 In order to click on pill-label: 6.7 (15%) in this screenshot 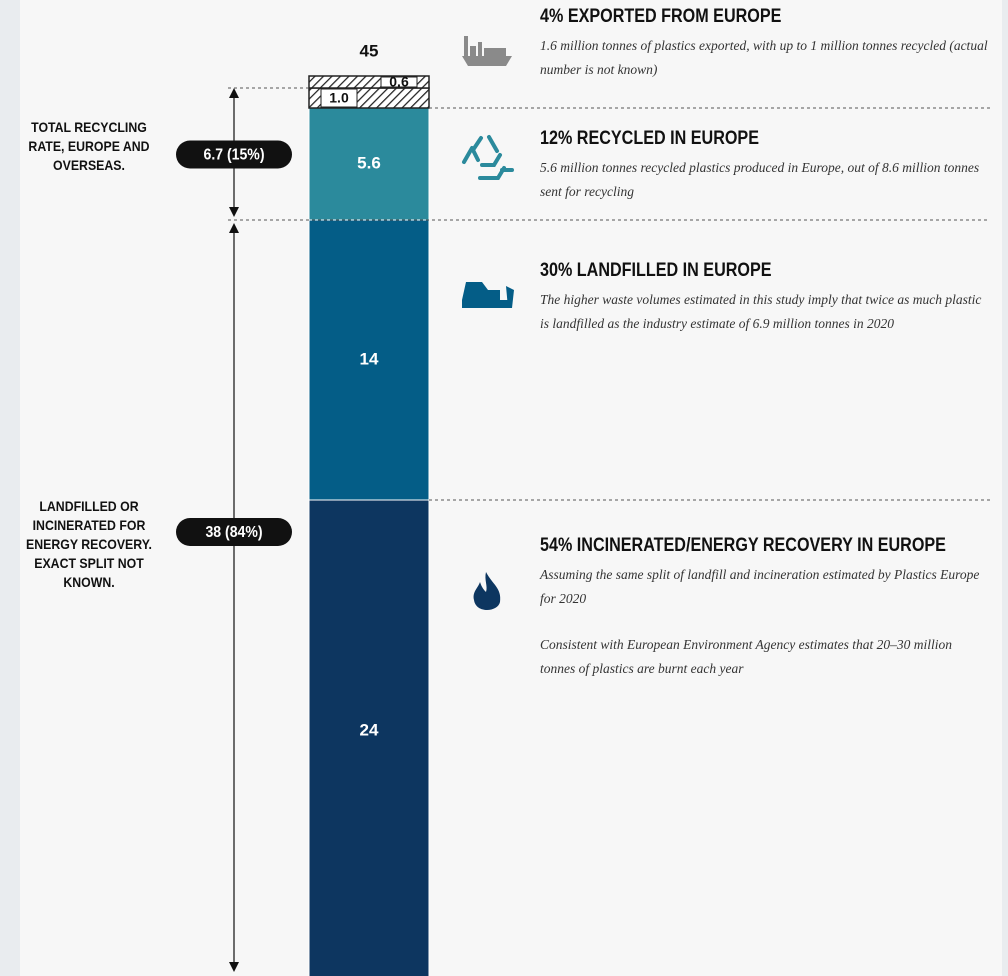, I will do `click(233, 155)`.